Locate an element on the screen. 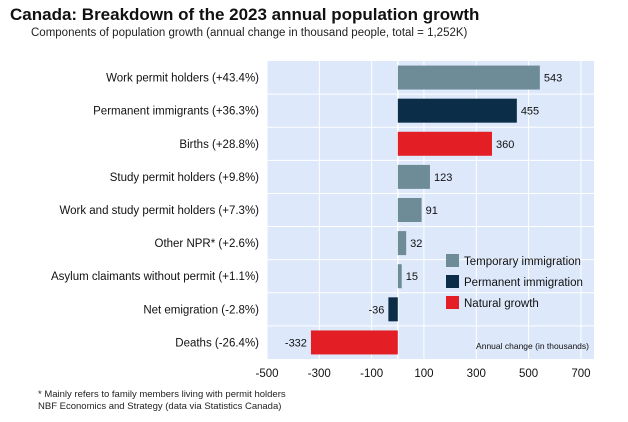 This screenshot has height=422, width=628. legend-label-temporary-immigration: Temporary immigration is located at coordinates (522, 262).